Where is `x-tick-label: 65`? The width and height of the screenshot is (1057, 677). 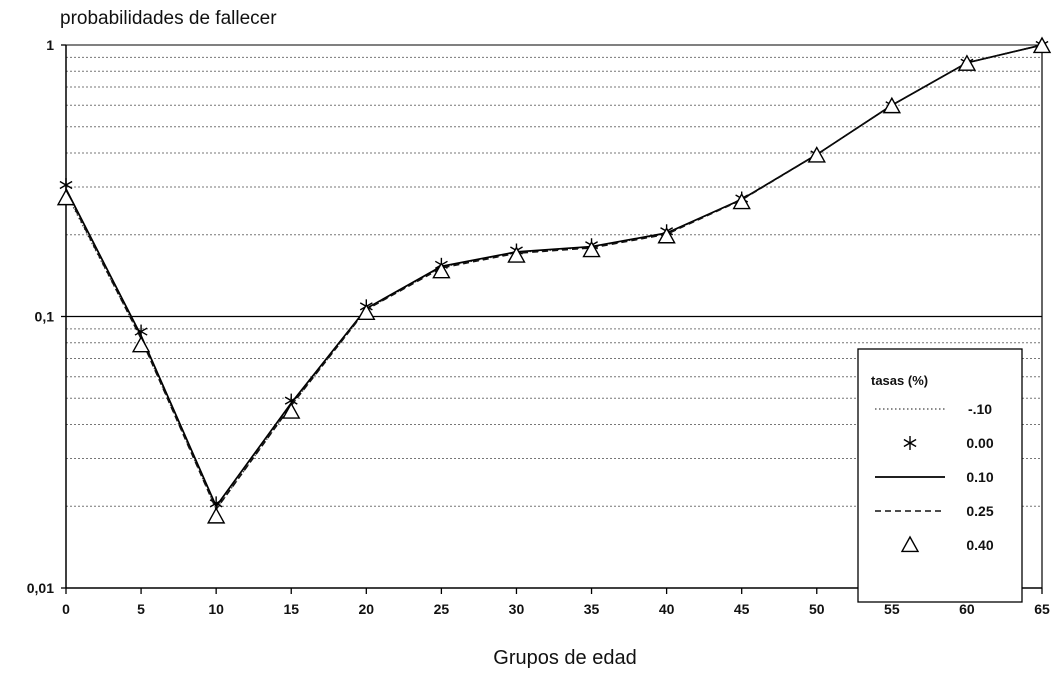 x-tick-label: 65 is located at coordinates (1042, 609).